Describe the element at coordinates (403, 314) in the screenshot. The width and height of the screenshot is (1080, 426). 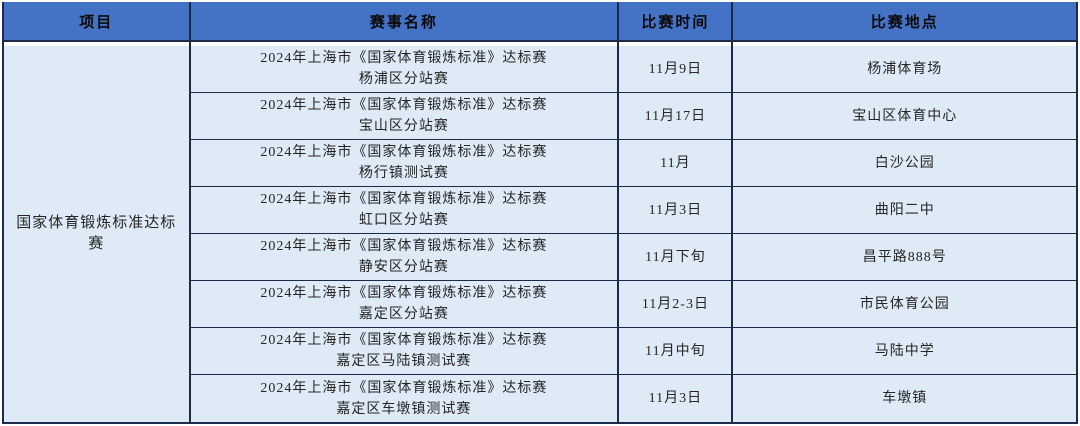
I see `event-subtitle: 嘉定区分站赛` at that location.